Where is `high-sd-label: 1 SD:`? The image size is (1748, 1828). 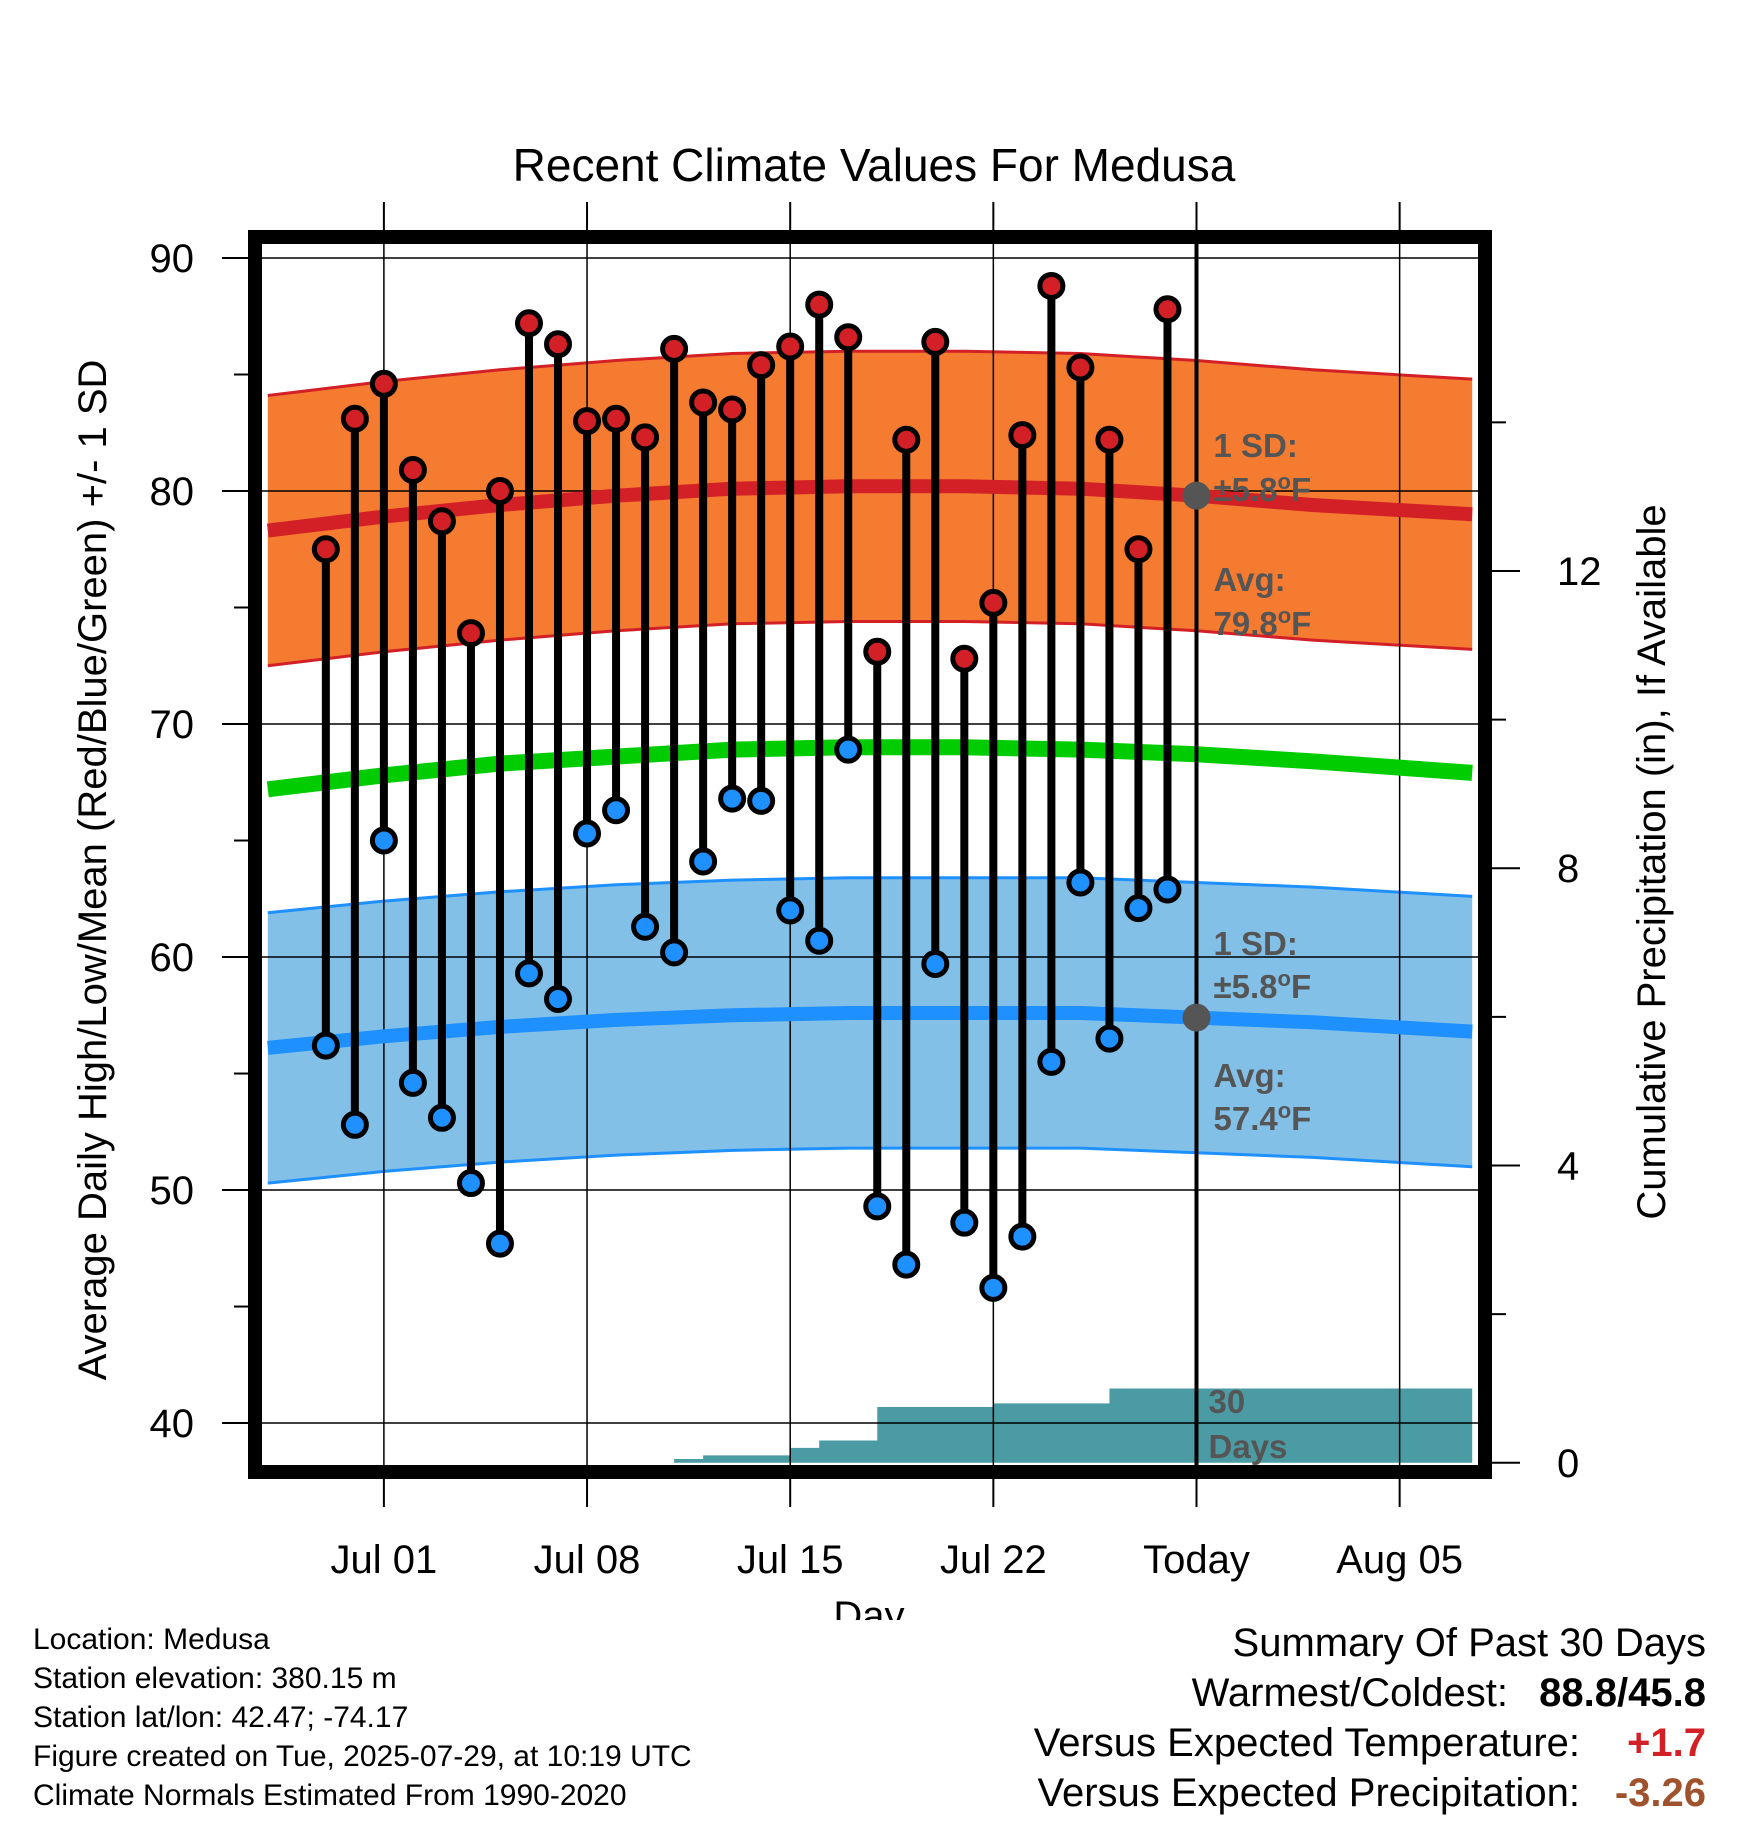 high-sd-label: 1 SD: is located at coordinates (1255, 445).